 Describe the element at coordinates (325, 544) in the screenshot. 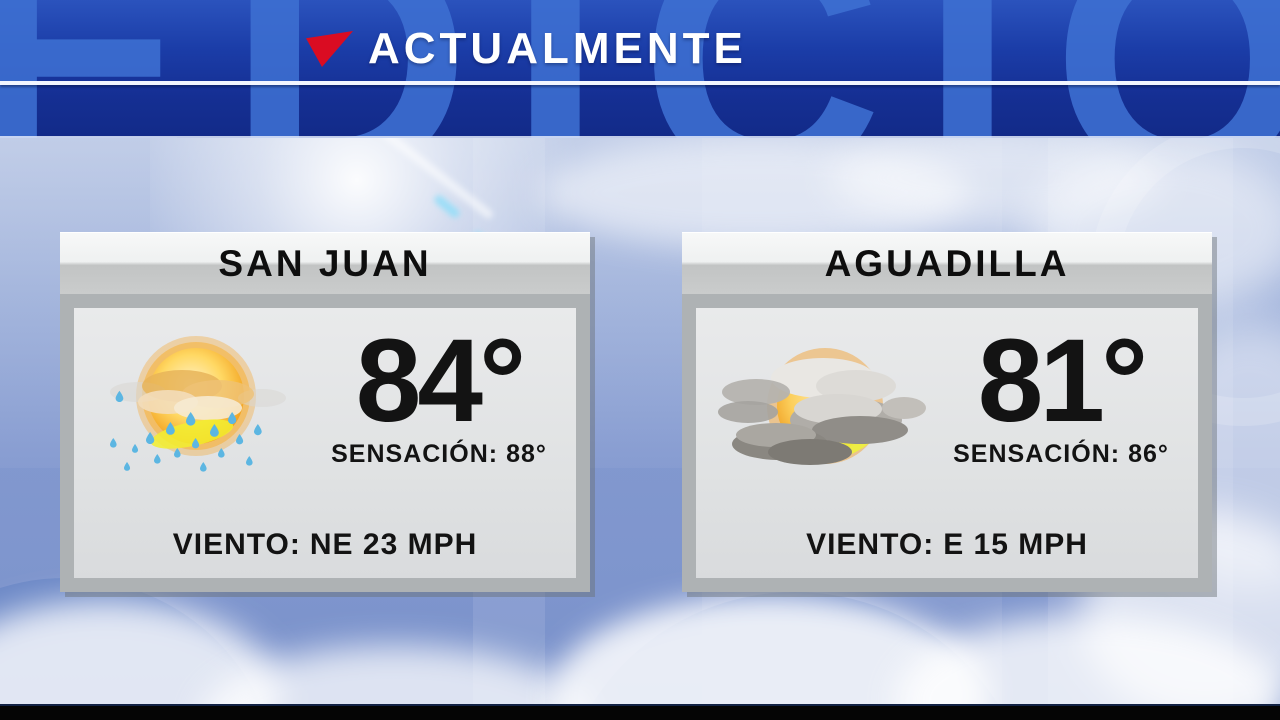

I see `wind-info: VIENTO: NE 23 MPH` at that location.